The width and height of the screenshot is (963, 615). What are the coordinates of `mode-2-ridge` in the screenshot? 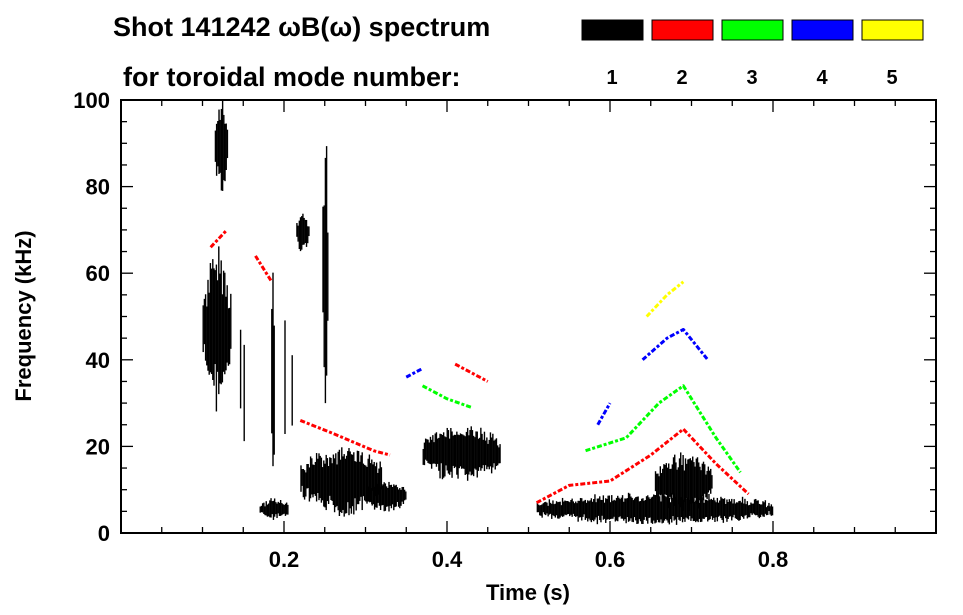 It's located at (219, 238).